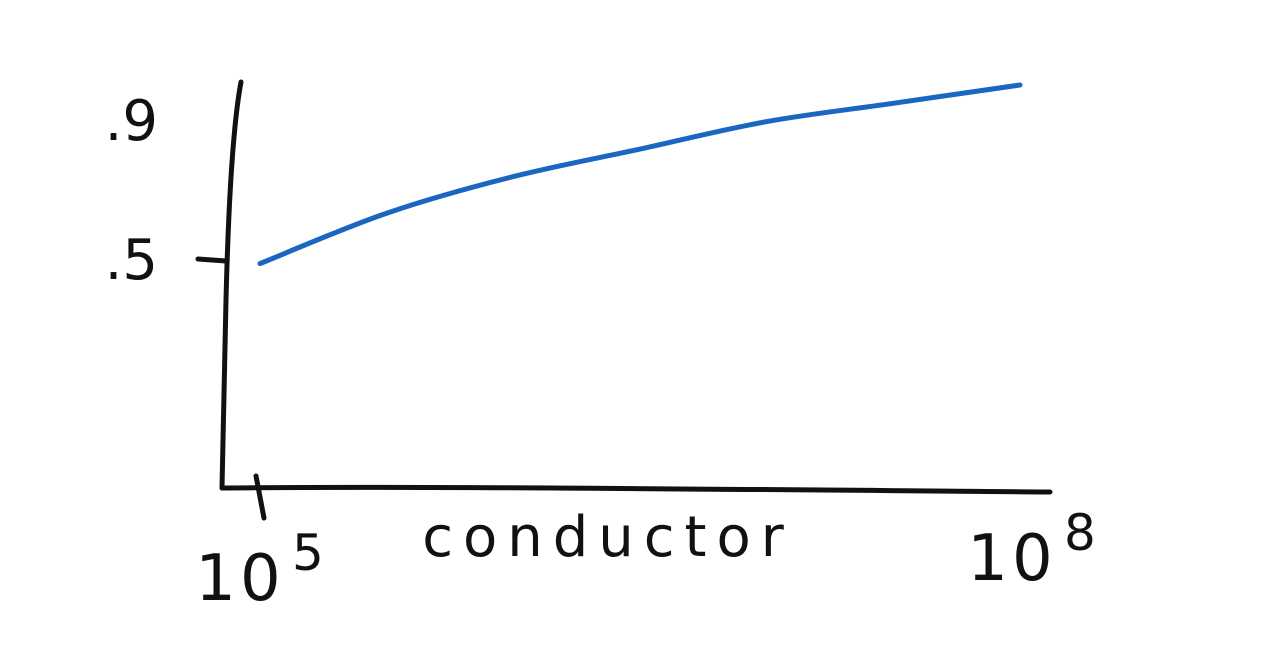  Describe the element at coordinates (308, 553) in the screenshot. I see `x-tick-label-exponent: 5` at that location.